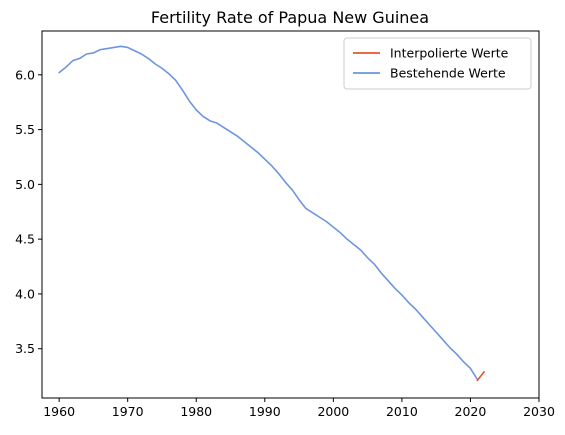 This screenshot has width=565, height=435. Describe the element at coordinates (25, 74) in the screenshot. I see `y-tick-label: 6.0` at that location.